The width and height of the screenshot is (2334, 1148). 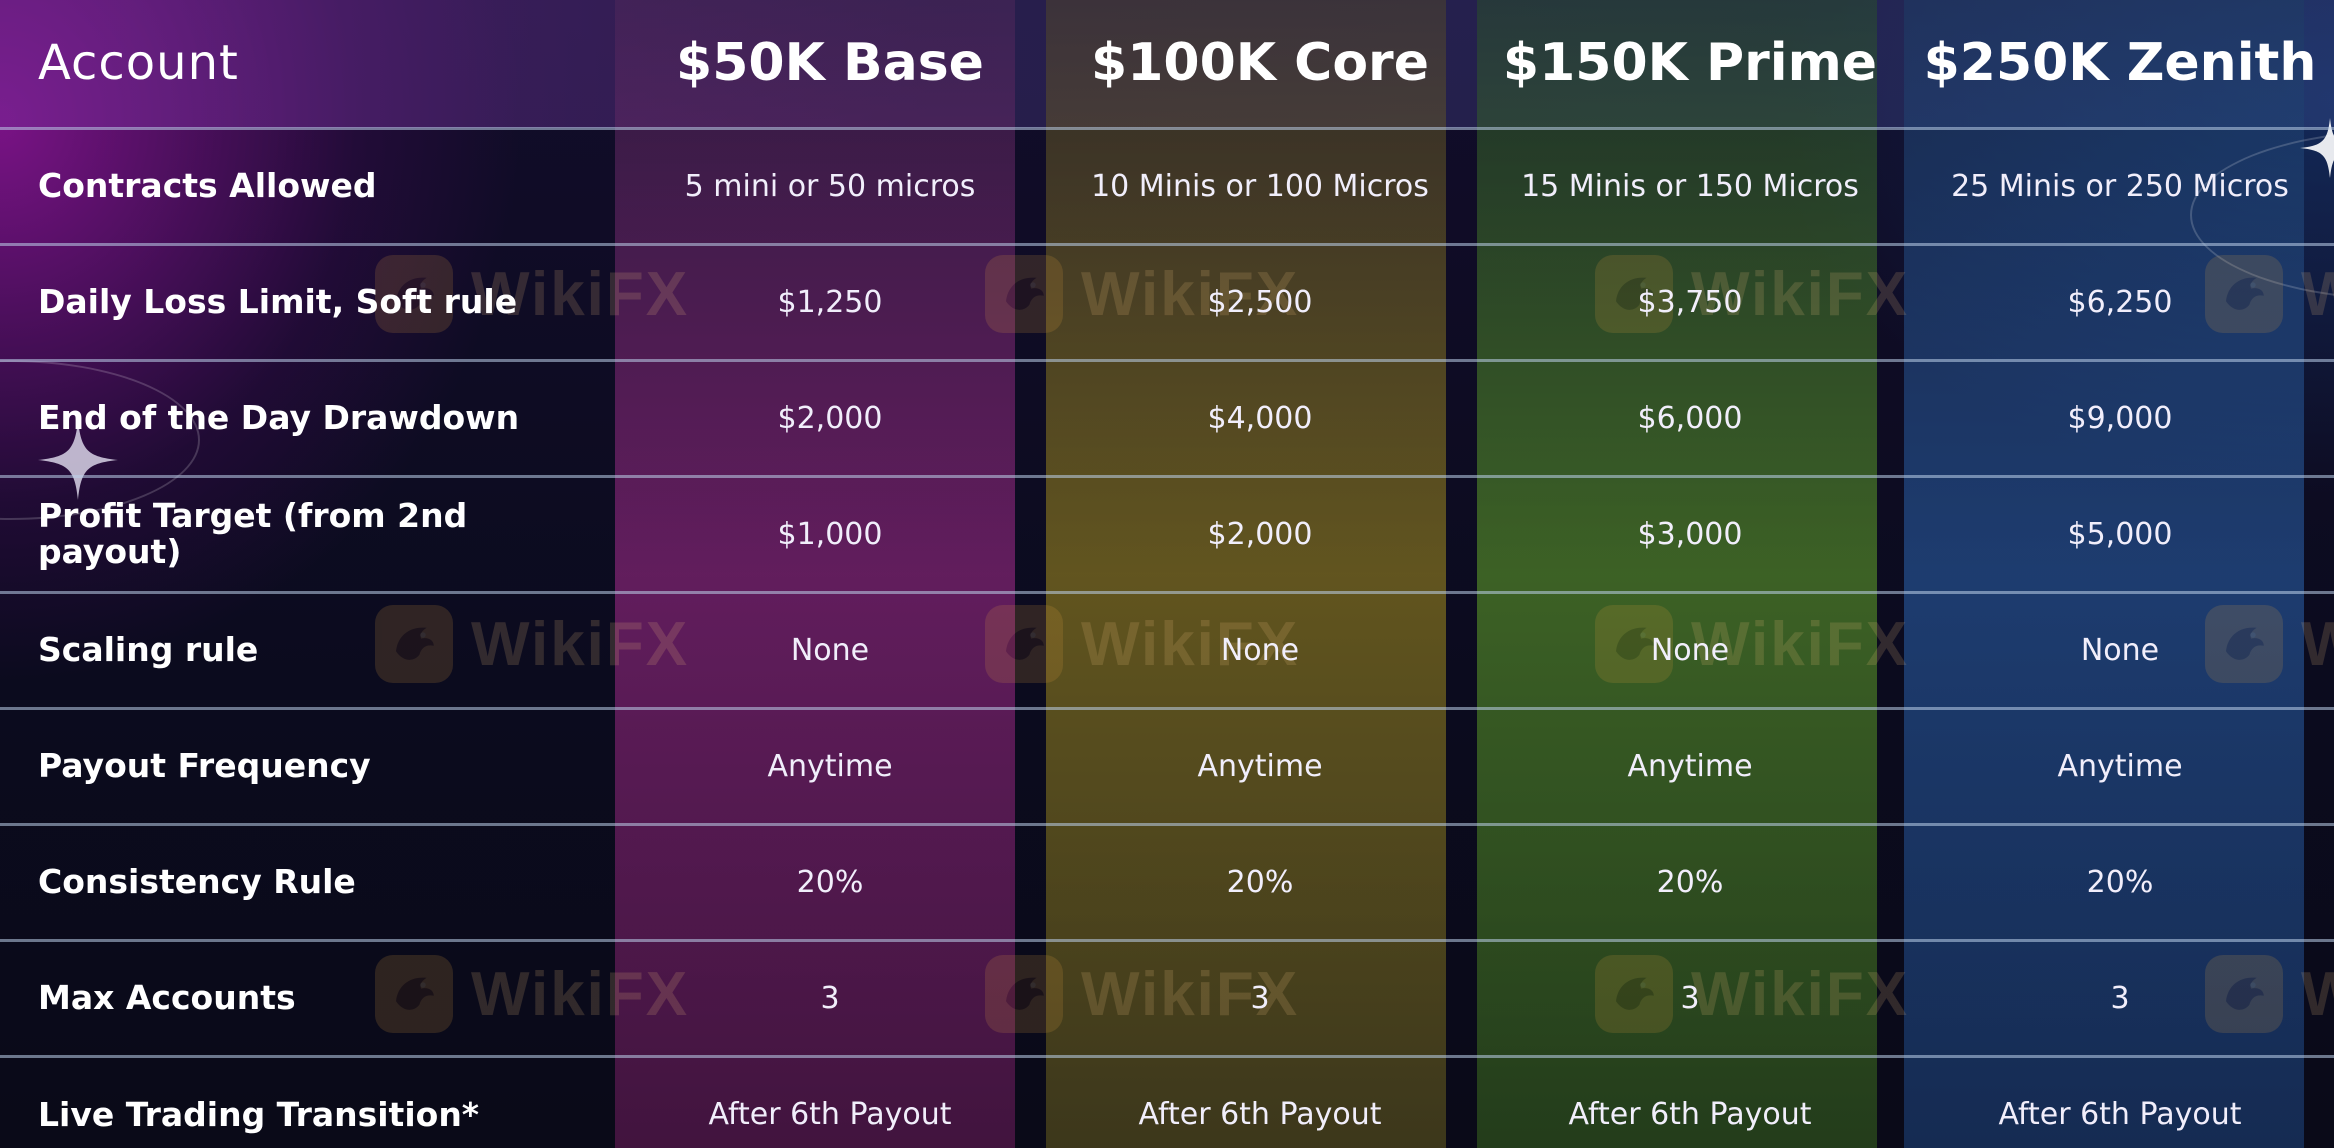 I want to click on row-label-live-trading-transition: Live Trading Transition*, so click(x=259, y=1114).